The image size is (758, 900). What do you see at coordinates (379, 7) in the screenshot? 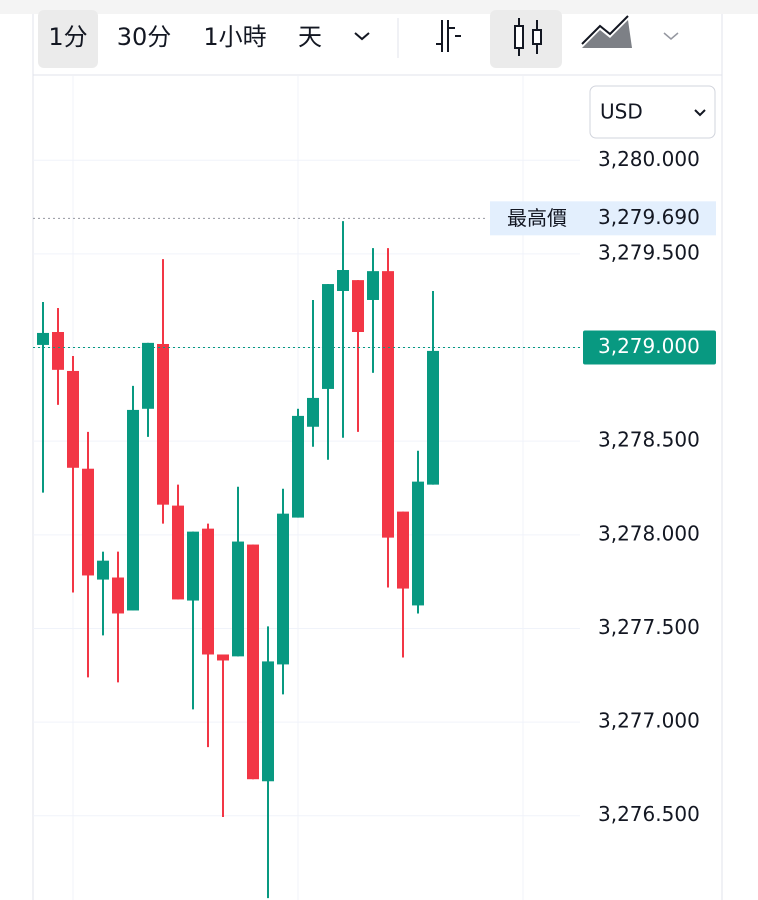
I see `top-shadow` at bounding box center [379, 7].